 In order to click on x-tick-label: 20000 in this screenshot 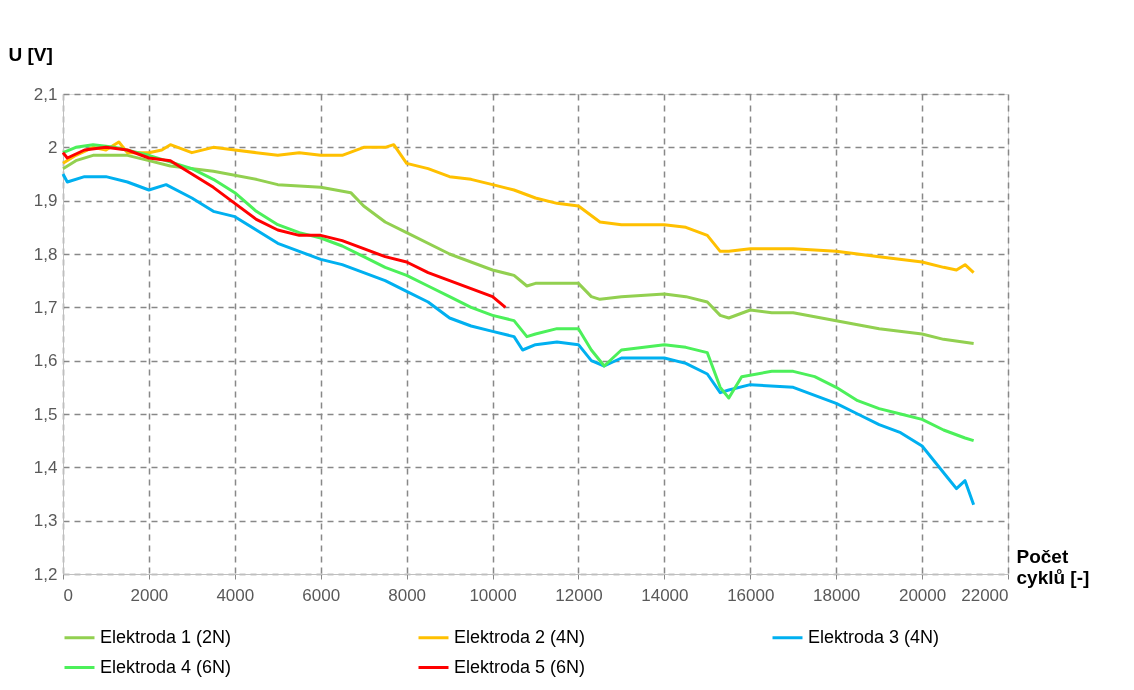, I will do `click(922, 595)`.